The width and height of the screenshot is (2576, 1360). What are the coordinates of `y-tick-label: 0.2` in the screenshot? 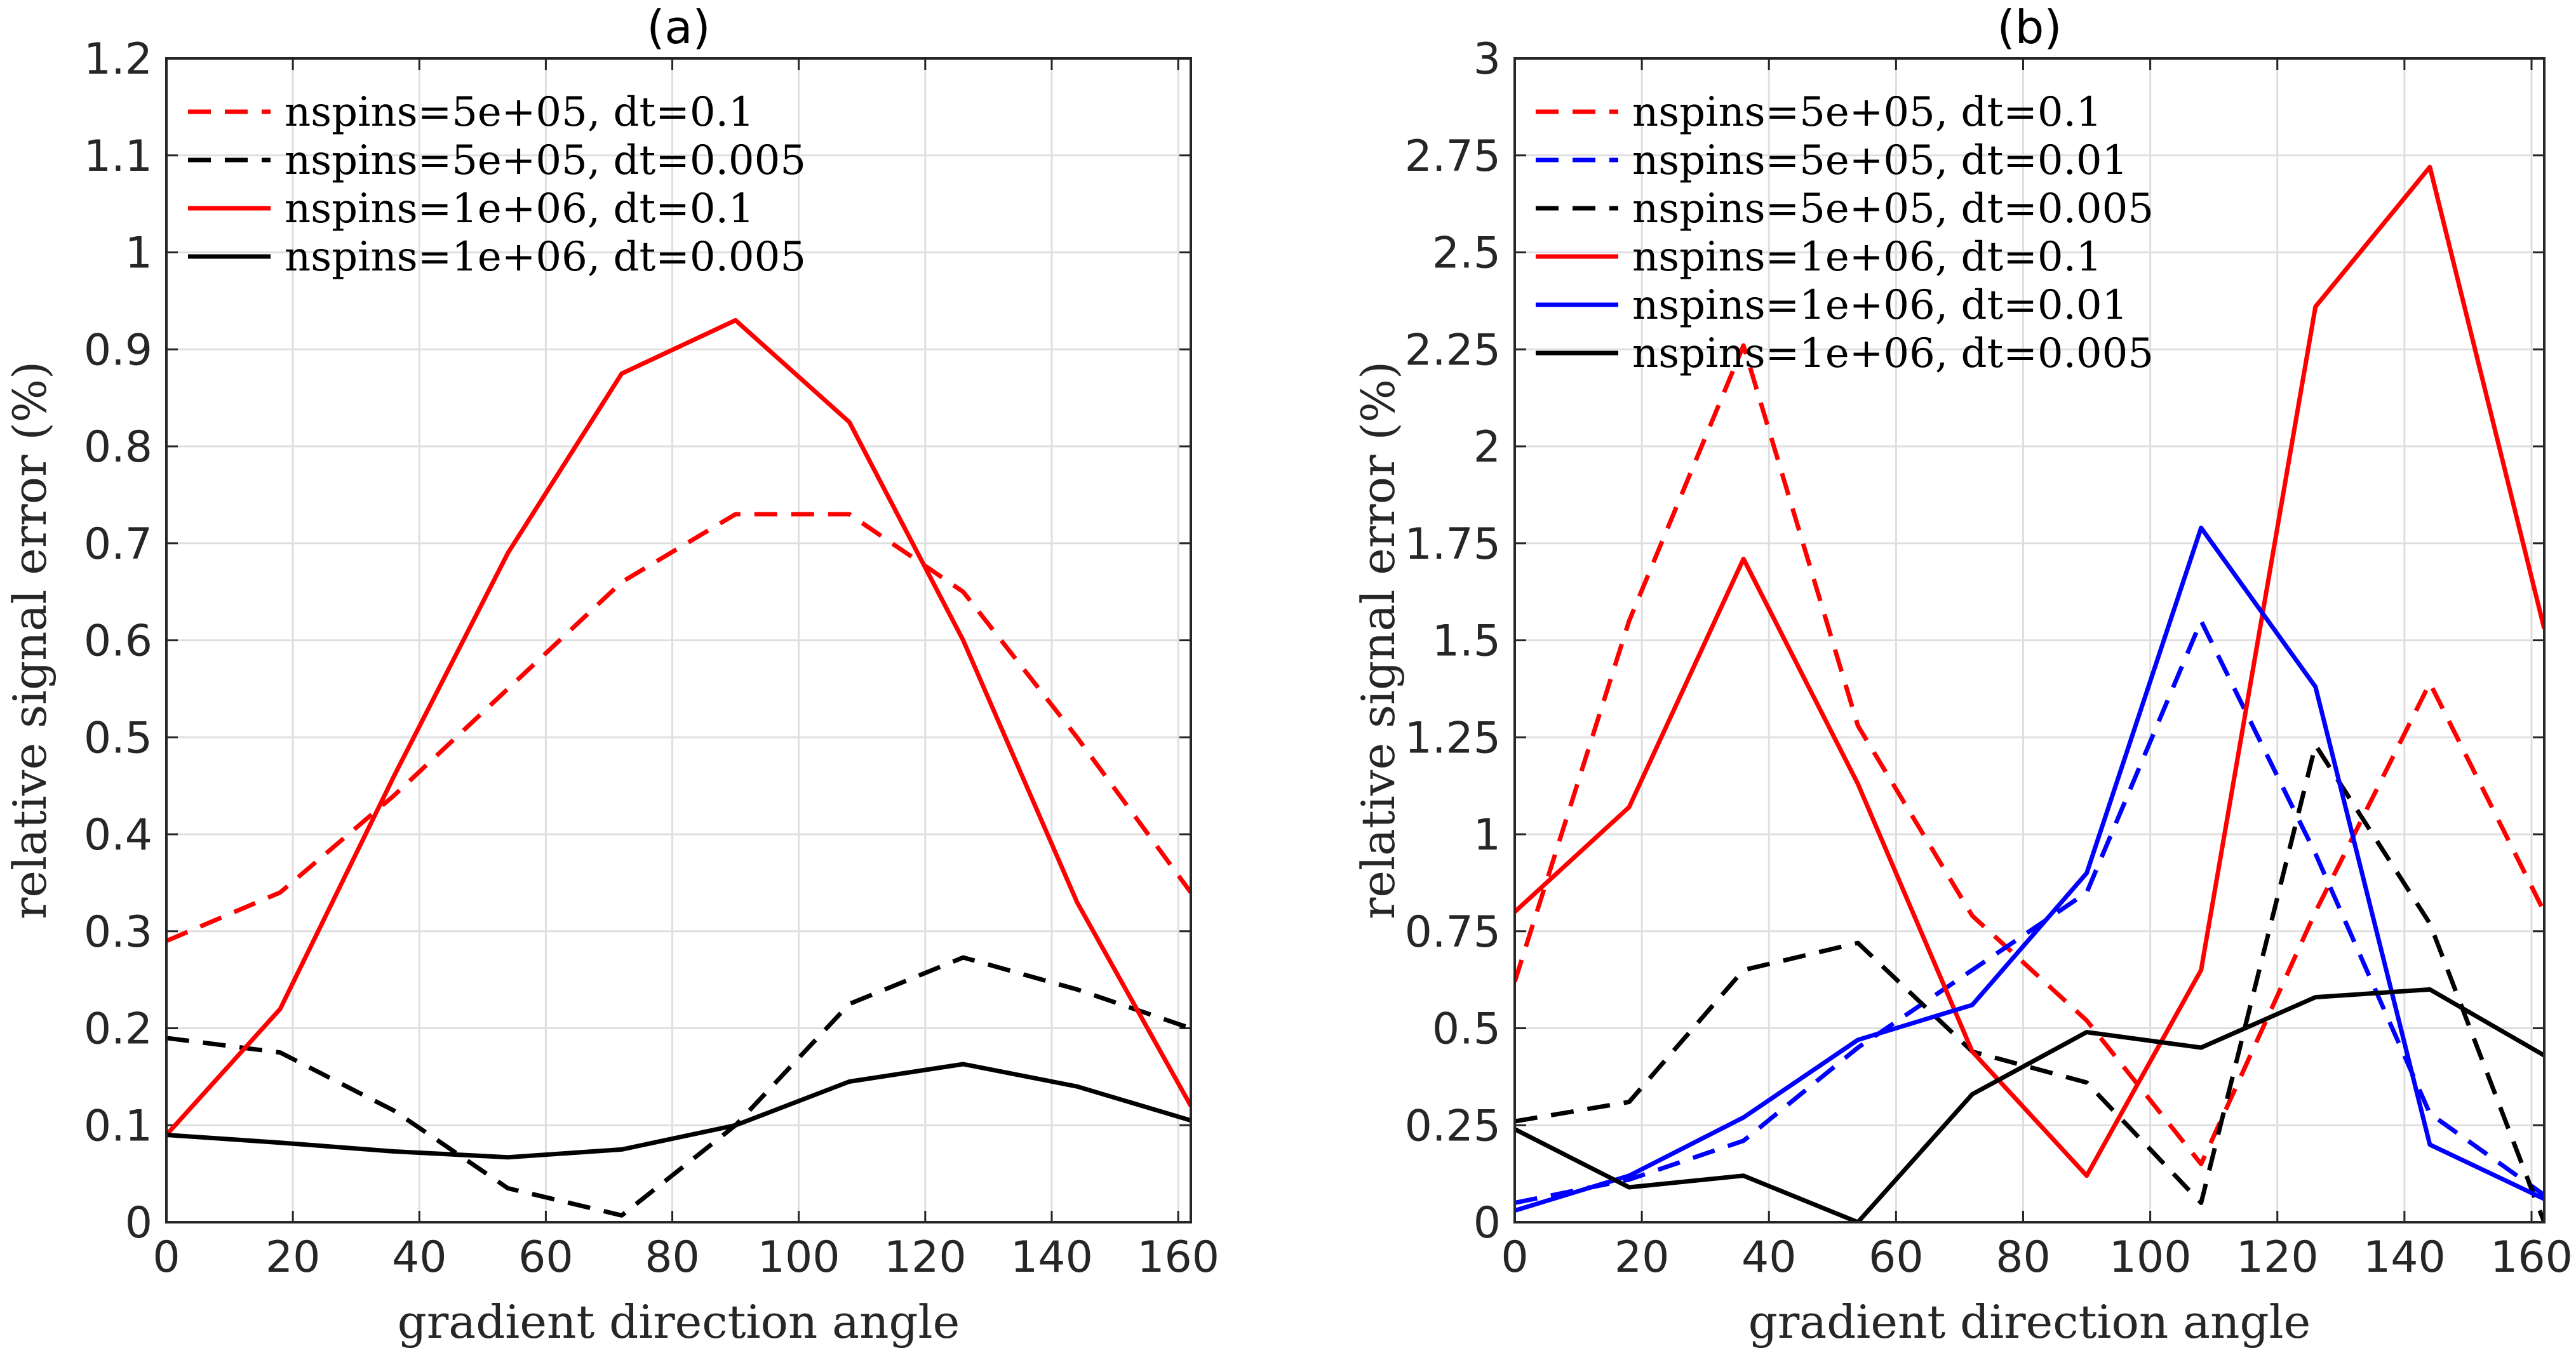 It's located at (118, 1029).